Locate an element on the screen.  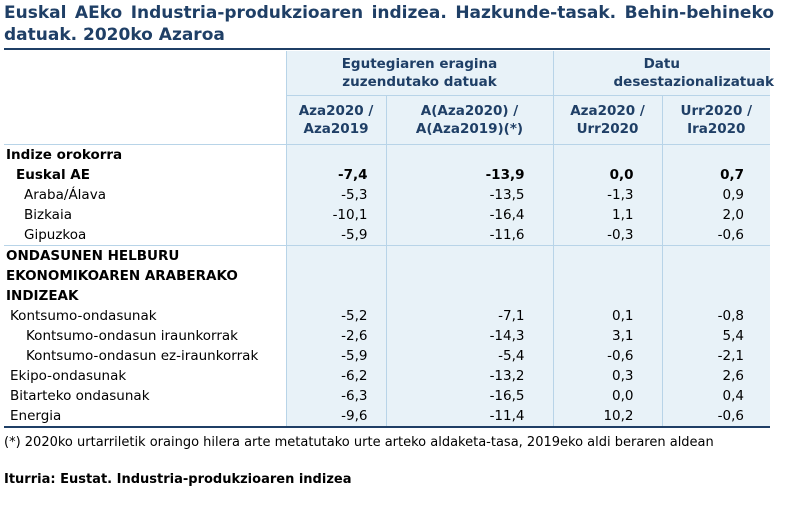
table-row: Kontsumo-ondasunak -5,2 -7,1 0,1 -0,8 is located at coordinates (387, 316).